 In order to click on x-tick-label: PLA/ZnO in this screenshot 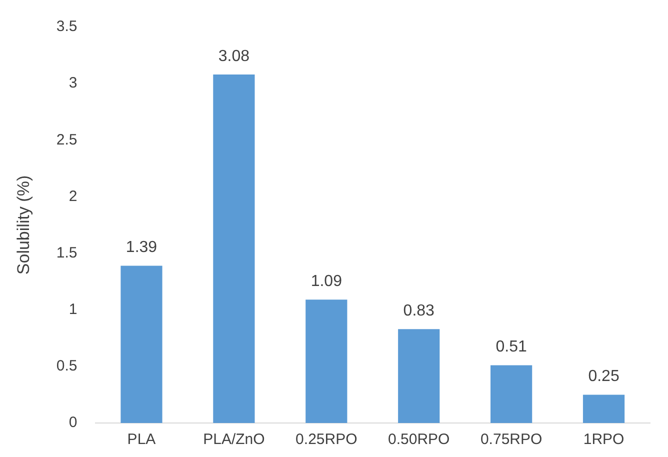, I will do `click(234, 439)`.